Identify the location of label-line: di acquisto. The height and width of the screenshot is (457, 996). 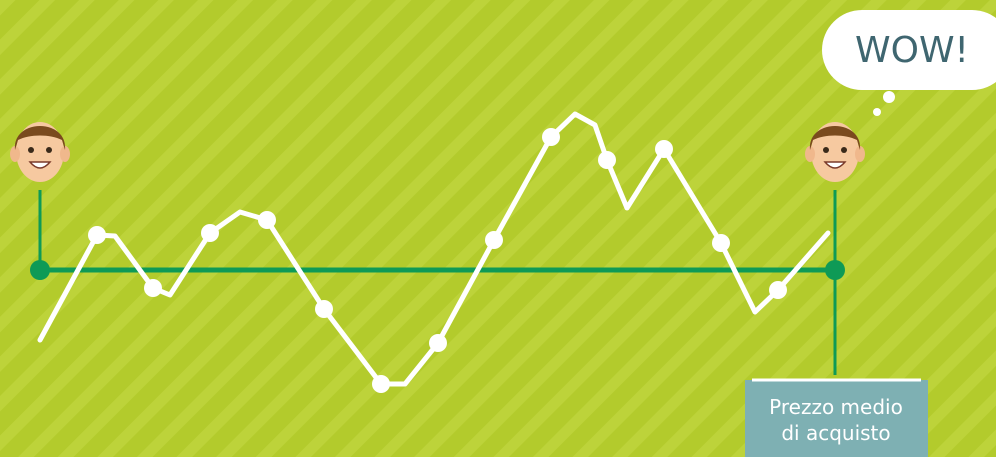
(835, 433).